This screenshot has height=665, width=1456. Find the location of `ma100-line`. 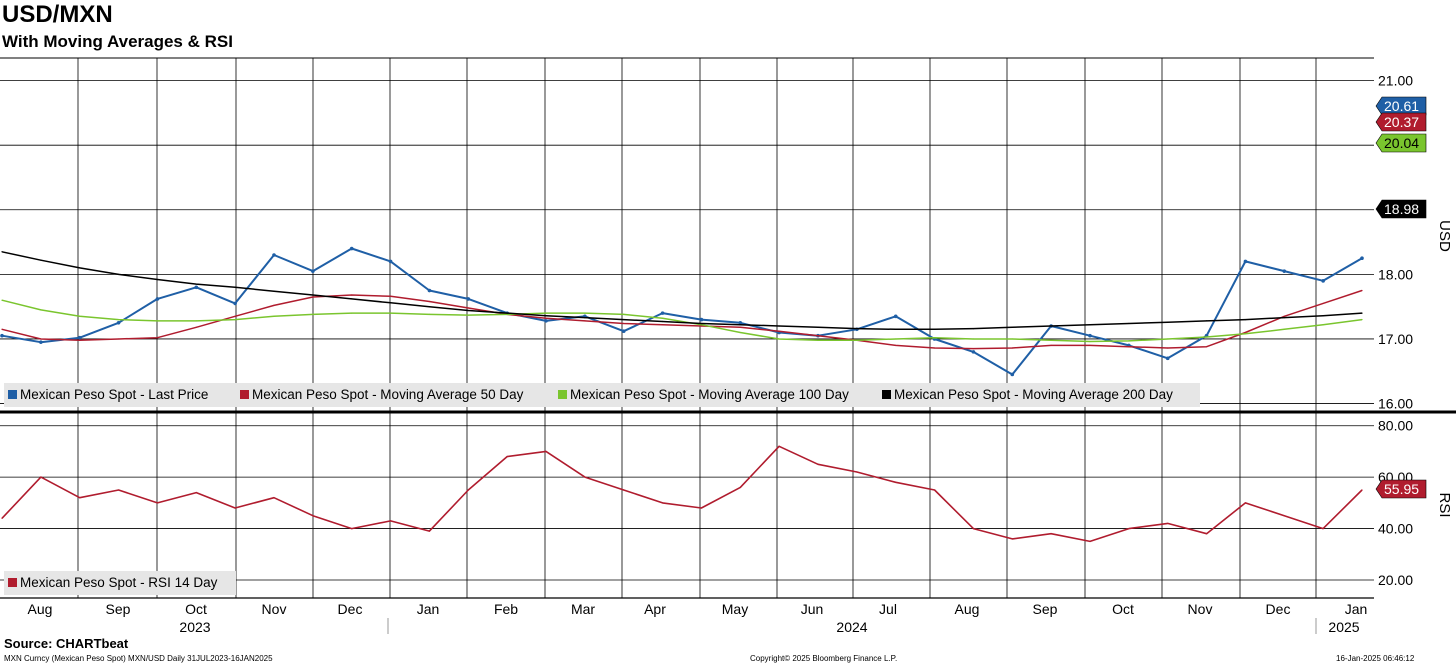

ma100-line is located at coordinates (682, 321).